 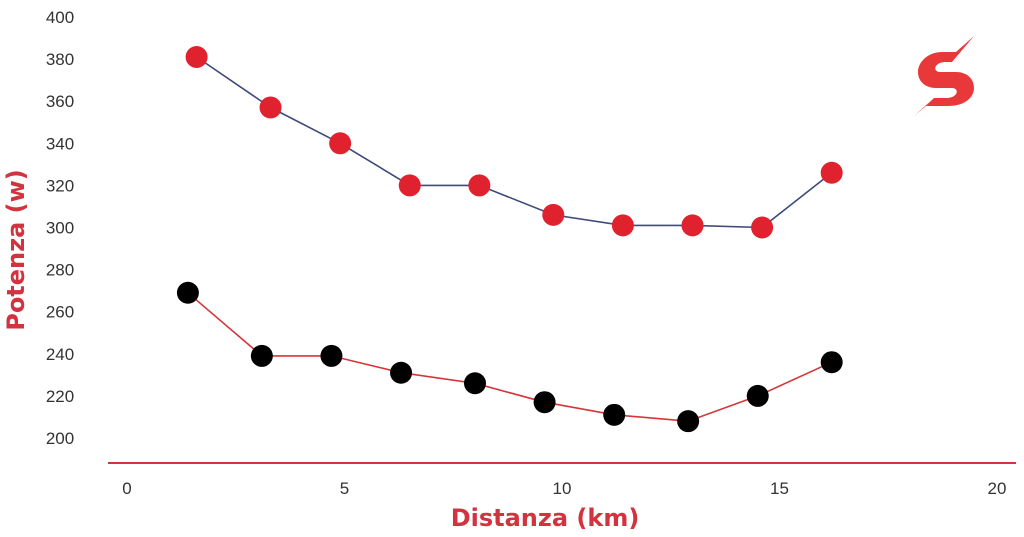 What do you see at coordinates (60, 438) in the screenshot?
I see `y-tick-label: 200` at bounding box center [60, 438].